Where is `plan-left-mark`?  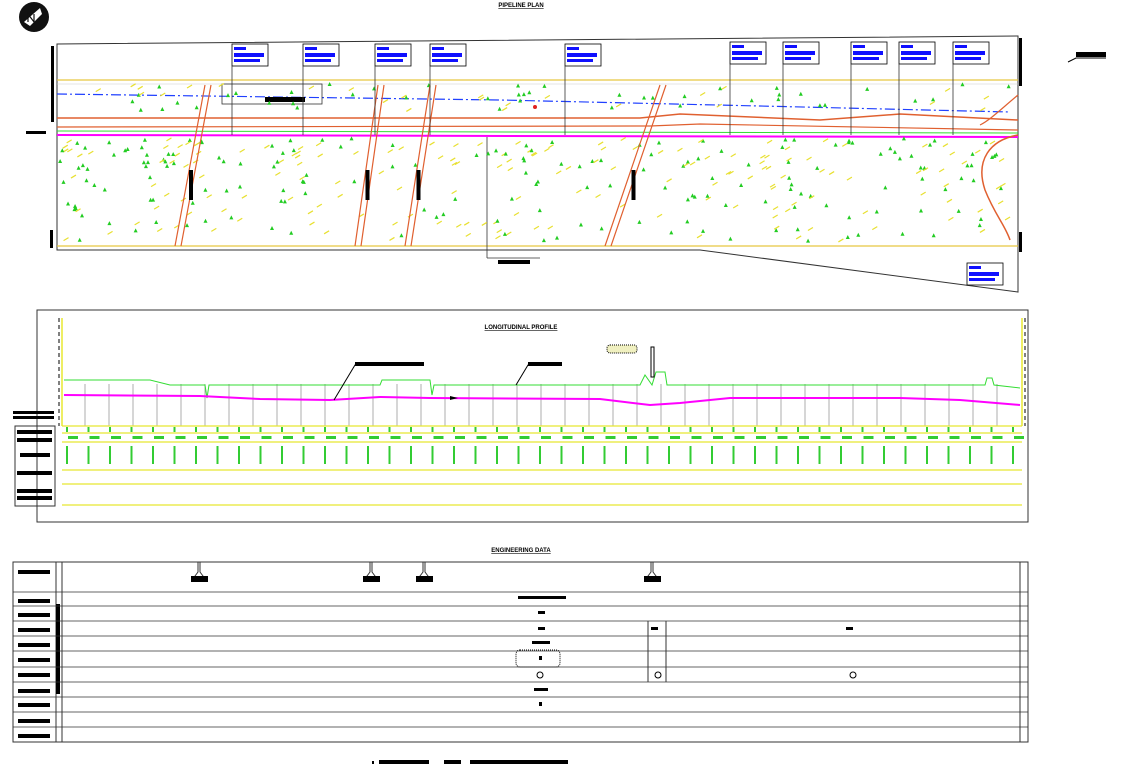
plan-left-mark is located at coordinates (51, 239).